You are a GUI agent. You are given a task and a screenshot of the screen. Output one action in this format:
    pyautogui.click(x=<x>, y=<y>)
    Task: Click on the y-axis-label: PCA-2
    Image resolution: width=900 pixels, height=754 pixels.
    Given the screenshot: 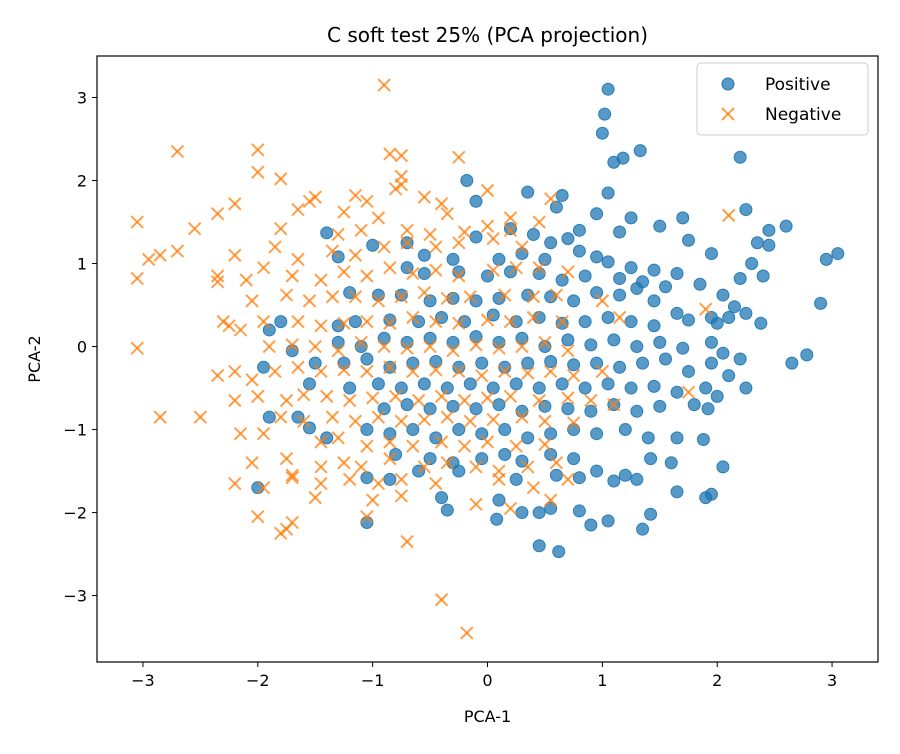 What is the action you would take?
    pyautogui.click(x=34, y=358)
    